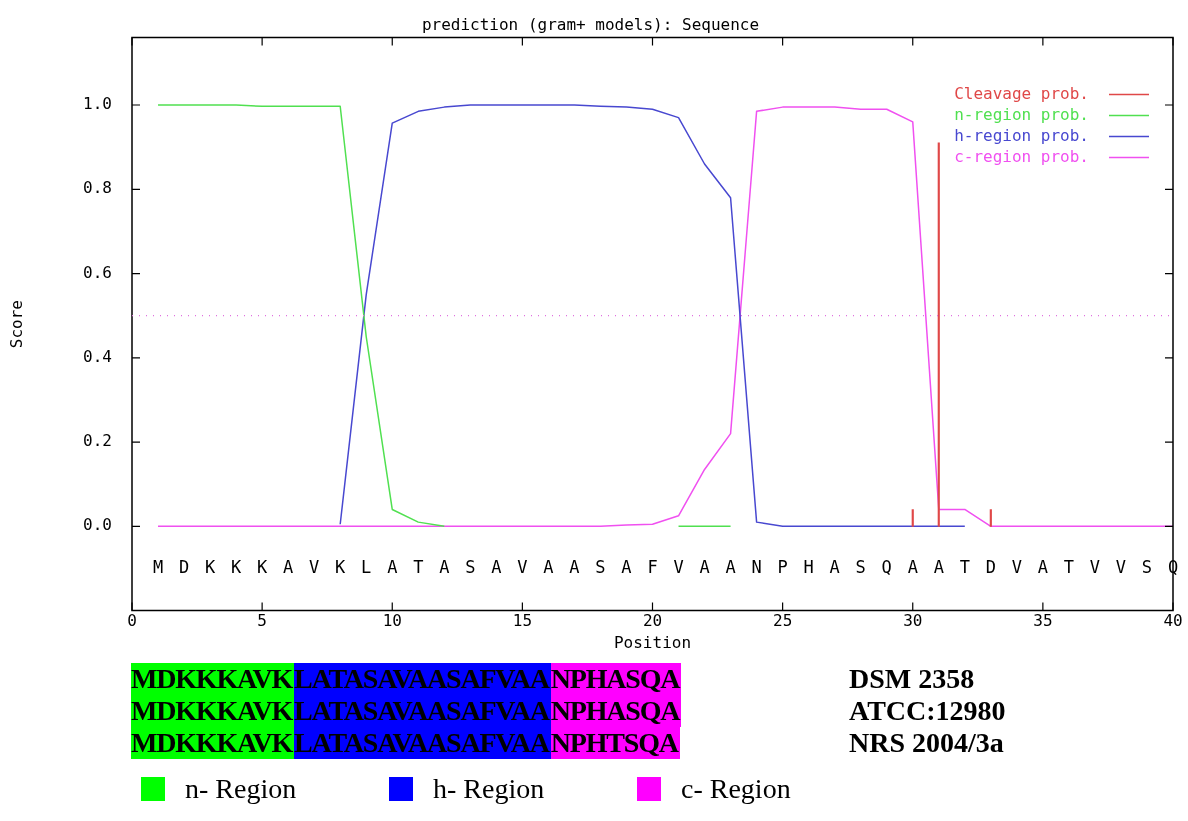 The image size is (1188, 821). I want to click on y-tick-label: 0.0, so click(97, 525).